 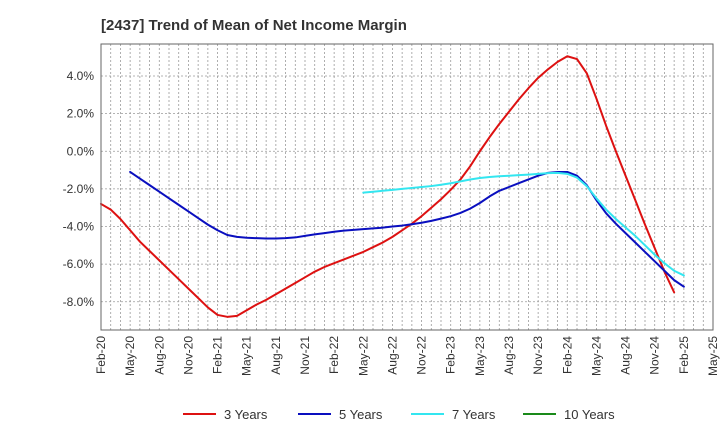 I want to click on y-tick-label: -4.0%, so click(x=79, y=227).